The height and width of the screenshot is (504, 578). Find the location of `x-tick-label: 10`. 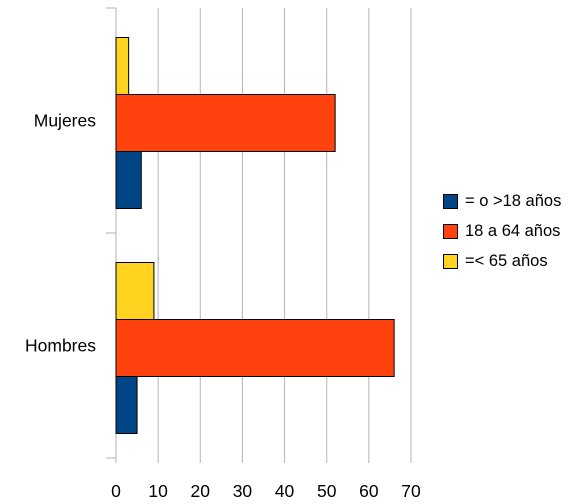

x-tick-label: 10 is located at coordinates (158, 491).